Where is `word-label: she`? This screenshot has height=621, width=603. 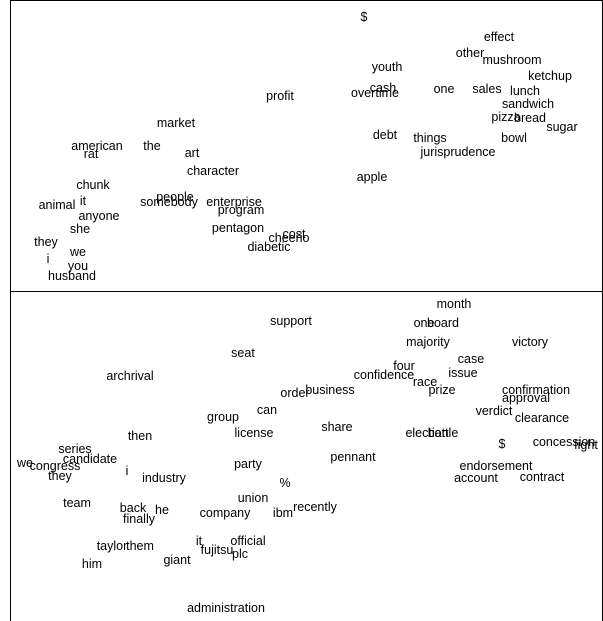 word-label: she is located at coordinates (80, 229).